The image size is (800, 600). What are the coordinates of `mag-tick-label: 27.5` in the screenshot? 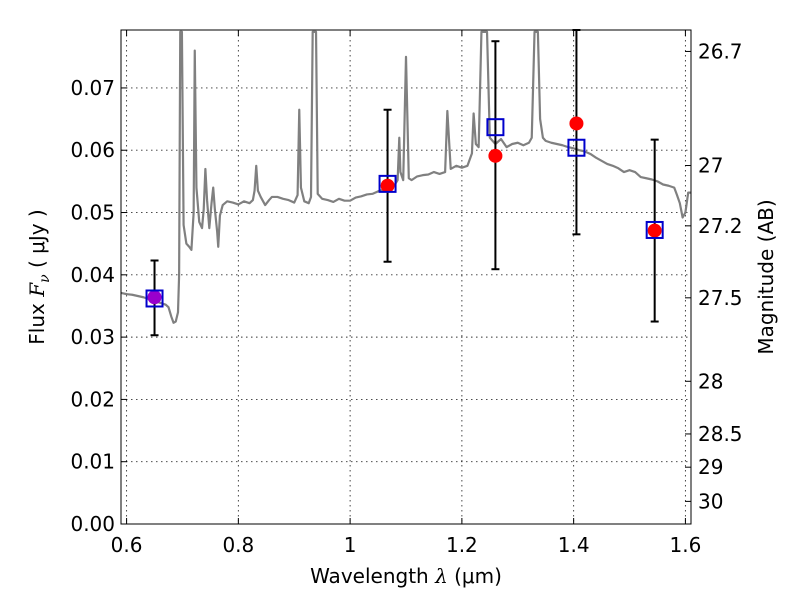 It's located at (720, 298).